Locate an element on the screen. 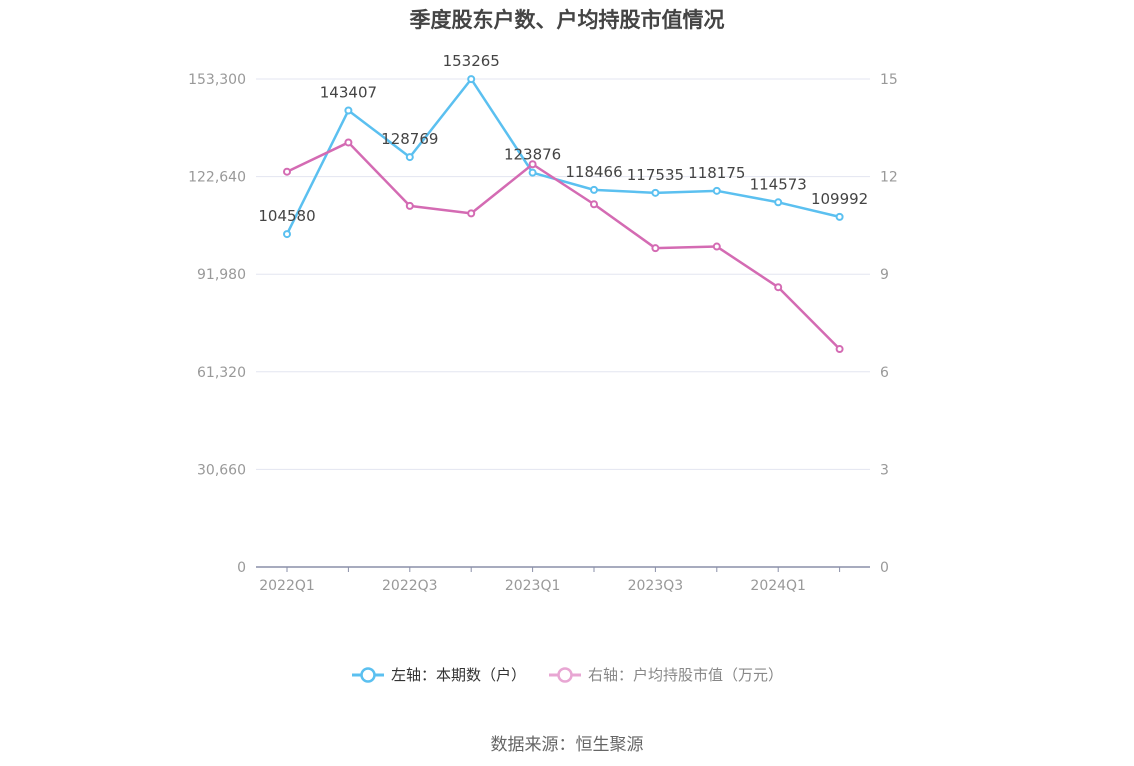  x-tick-label: 2022Q3 is located at coordinates (410, 586).